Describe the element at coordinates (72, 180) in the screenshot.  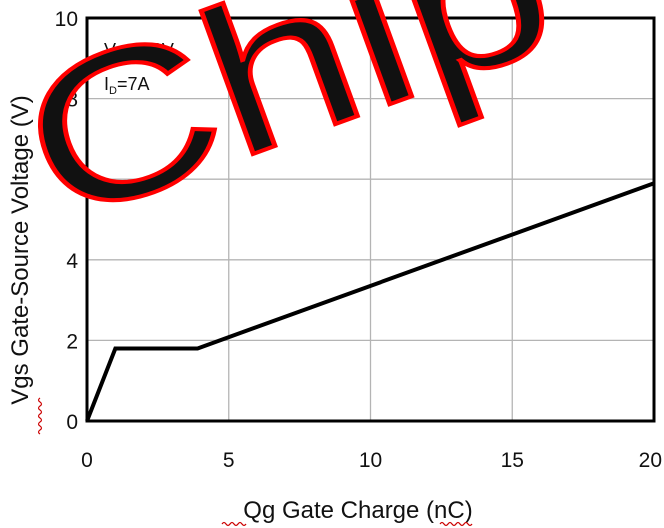
I see `y-tick-label-3: 6` at that location.